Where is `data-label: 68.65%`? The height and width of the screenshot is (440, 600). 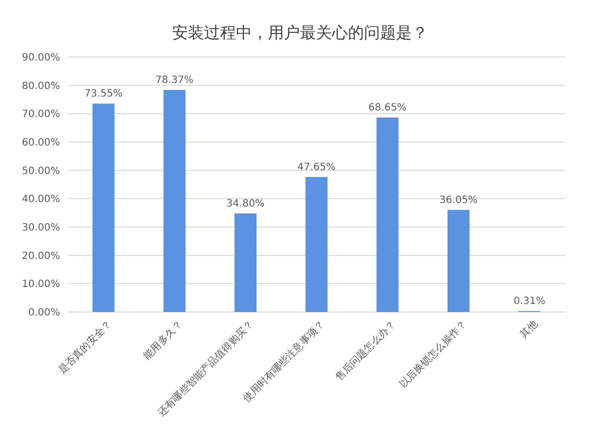 data-label: 68.65% is located at coordinates (387, 108).